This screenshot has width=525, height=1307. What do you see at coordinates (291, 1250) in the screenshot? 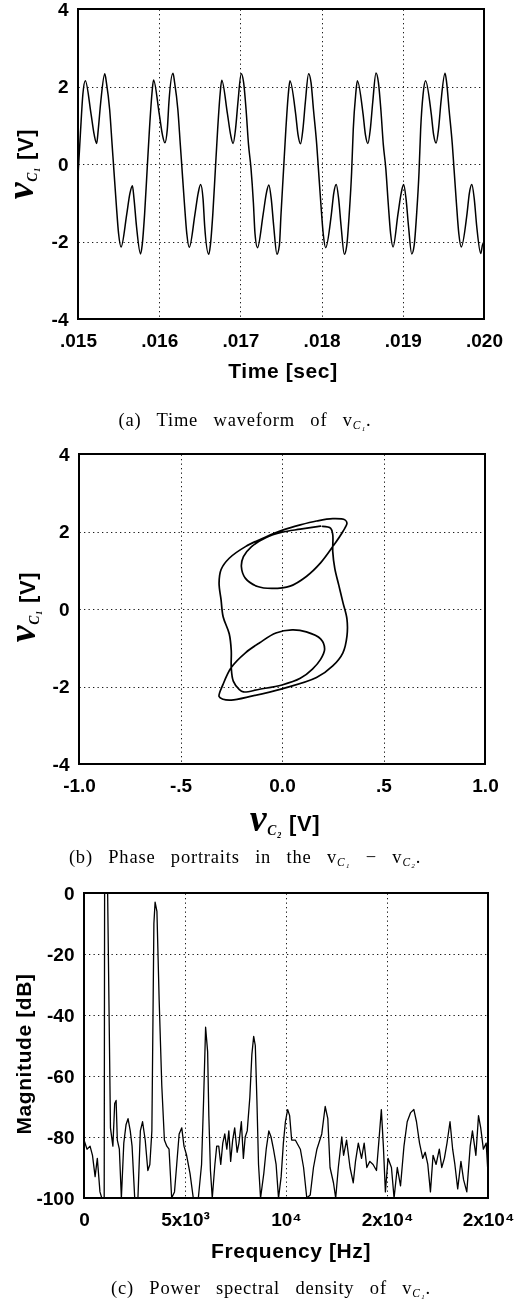
I see `x-axis-title: Frequency [Hz]` at bounding box center [291, 1250].